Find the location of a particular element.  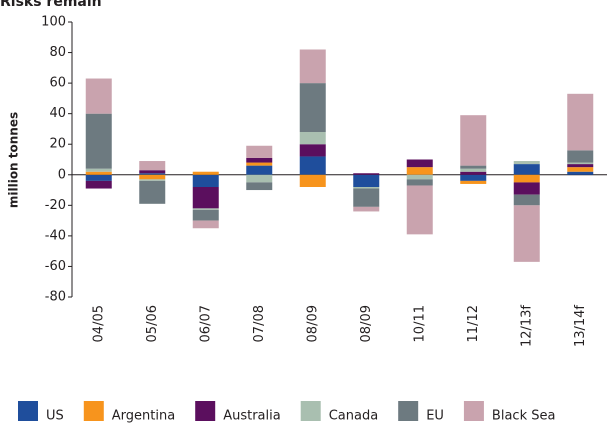

y-tick-label: 20 is located at coordinates (57, 144).